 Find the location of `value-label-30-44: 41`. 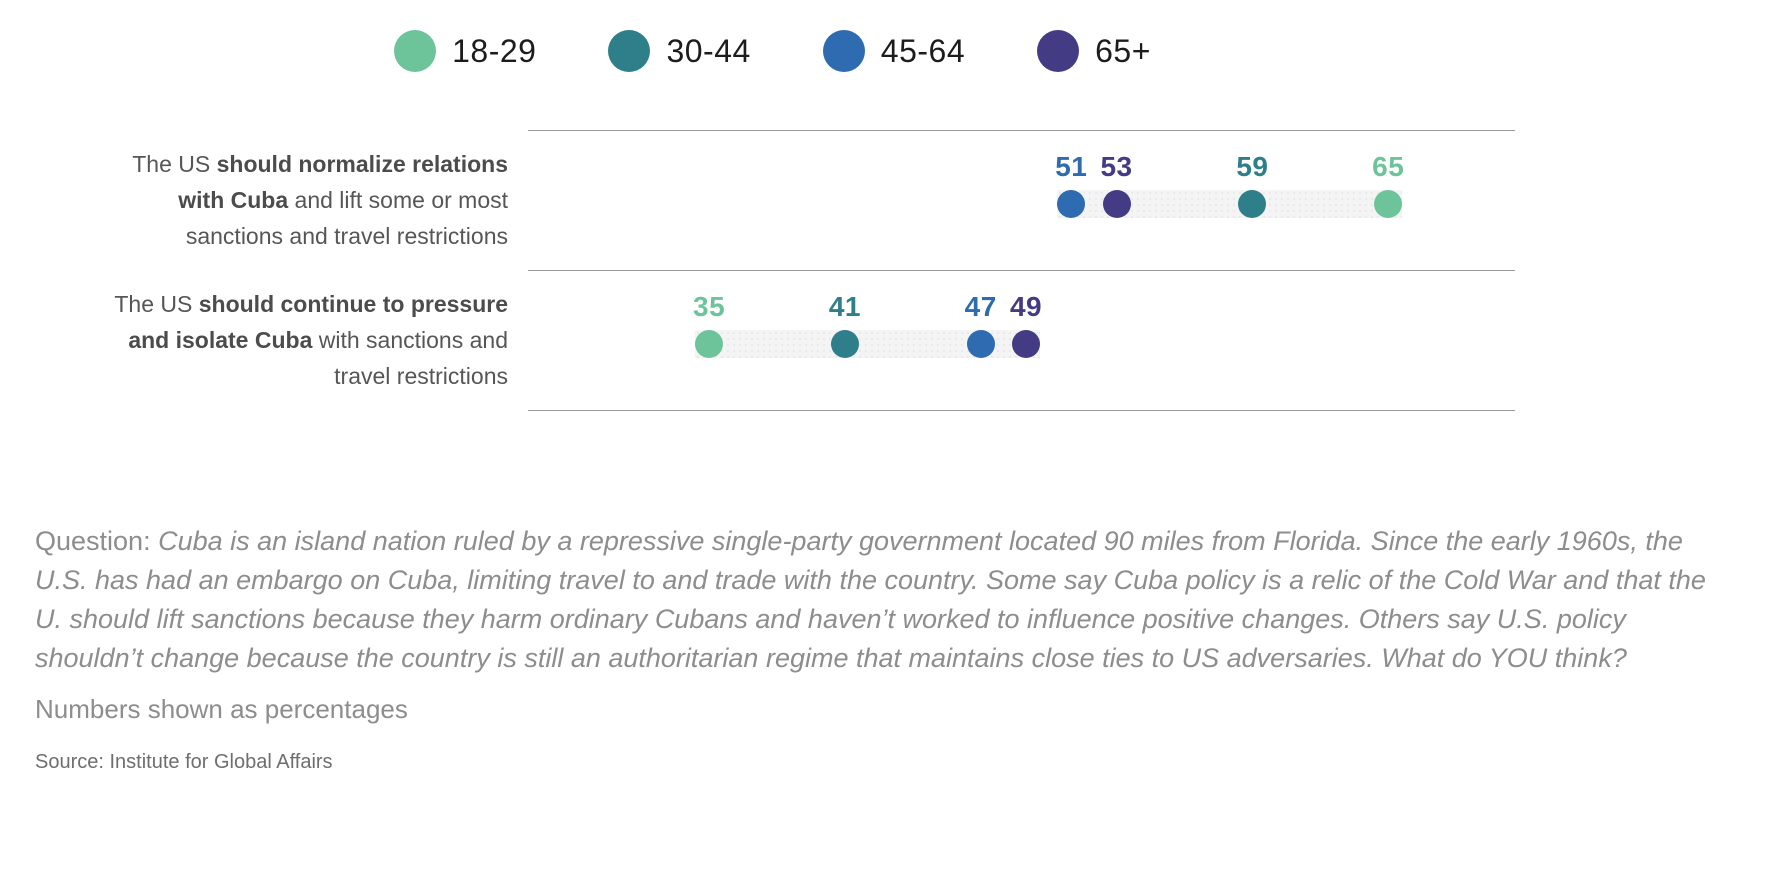

value-label-30-44: 41 is located at coordinates (844, 306).